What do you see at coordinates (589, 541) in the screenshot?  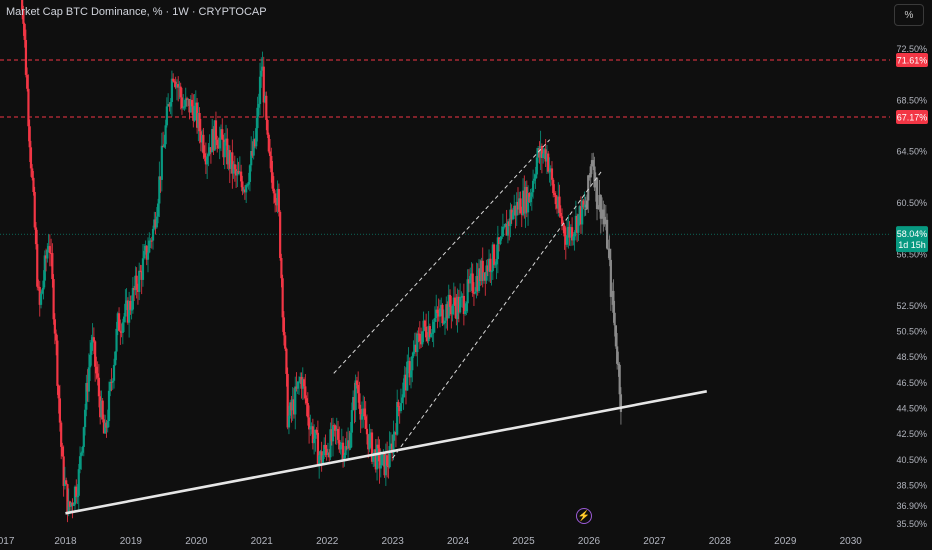 I see `x-tick-label: 2026` at bounding box center [589, 541].